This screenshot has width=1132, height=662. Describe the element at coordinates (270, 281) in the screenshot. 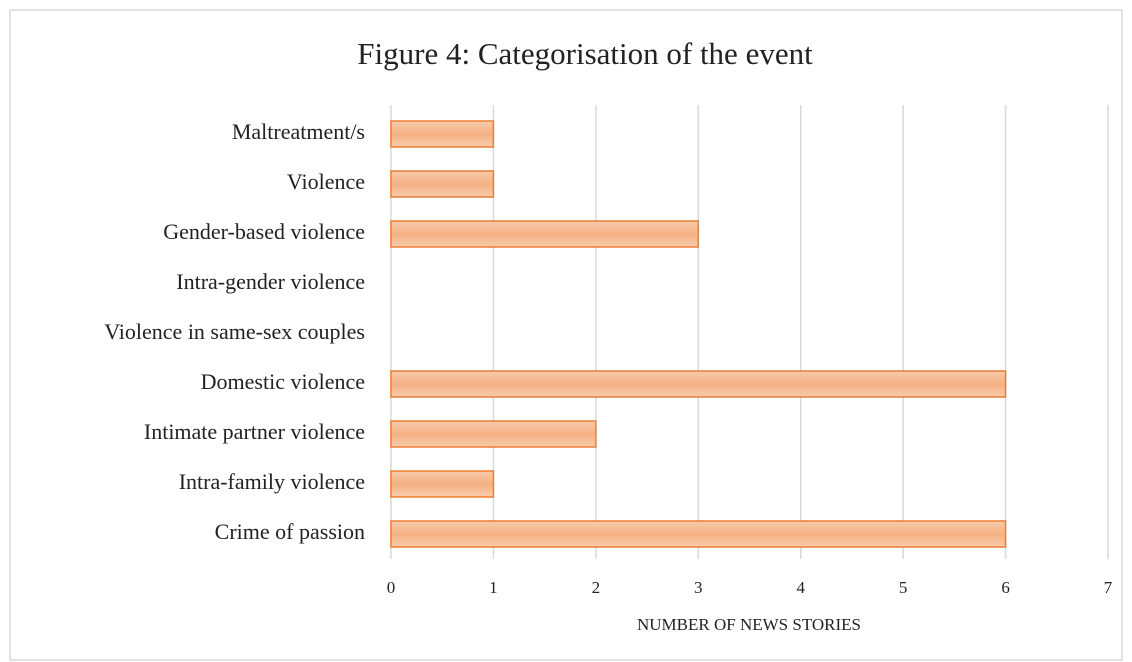

I see `y-tick-label: Intra-gender violence` at that location.